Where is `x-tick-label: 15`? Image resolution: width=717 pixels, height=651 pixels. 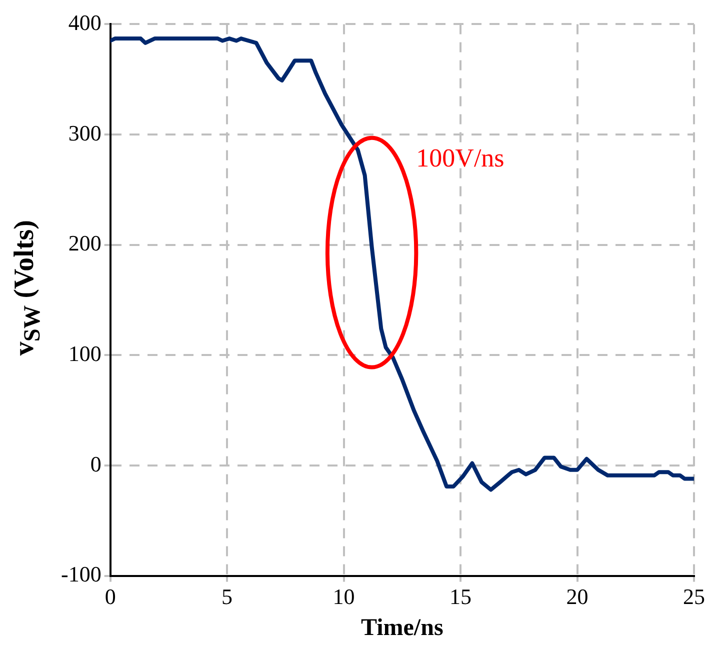
x-tick-label: 15 is located at coordinates (461, 596).